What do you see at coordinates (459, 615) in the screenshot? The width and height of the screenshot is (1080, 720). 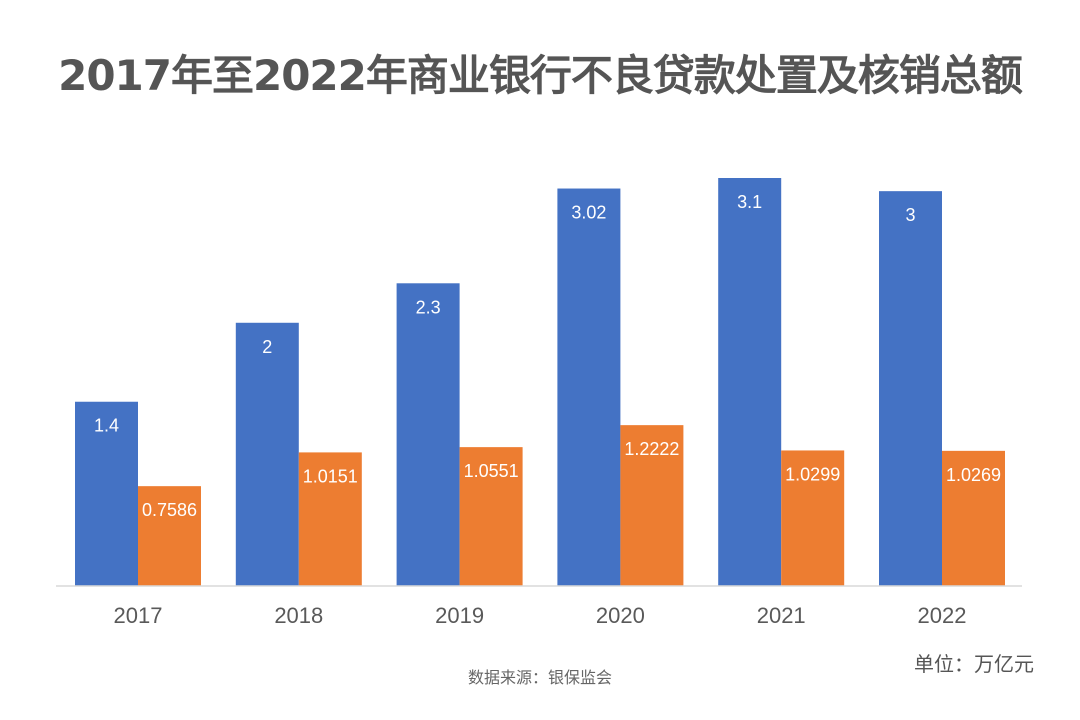 I see `x-tick-label-2019: 2019` at bounding box center [459, 615].